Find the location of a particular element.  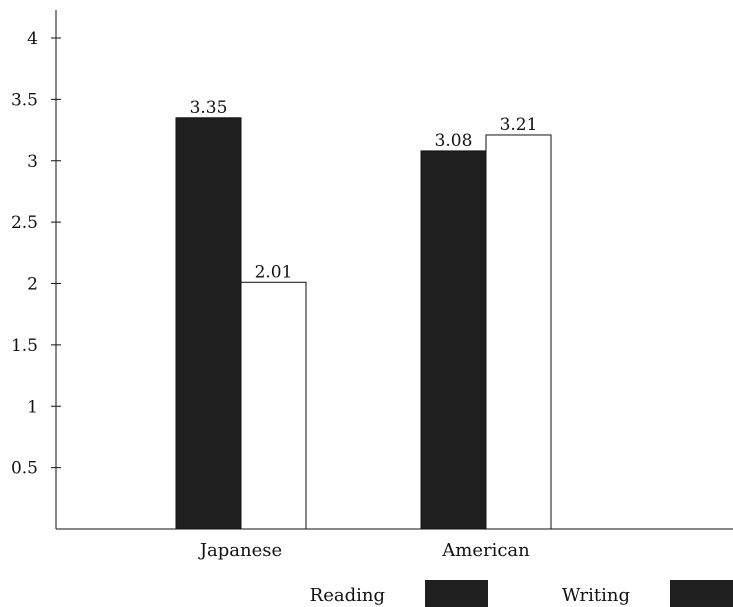

x-category-label: American is located at coordinates (485, 550).